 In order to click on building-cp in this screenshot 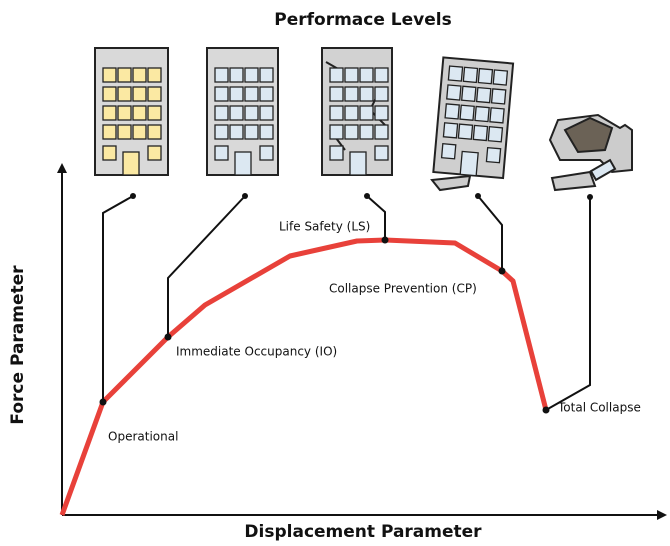, I will do `click(473, 118)`.